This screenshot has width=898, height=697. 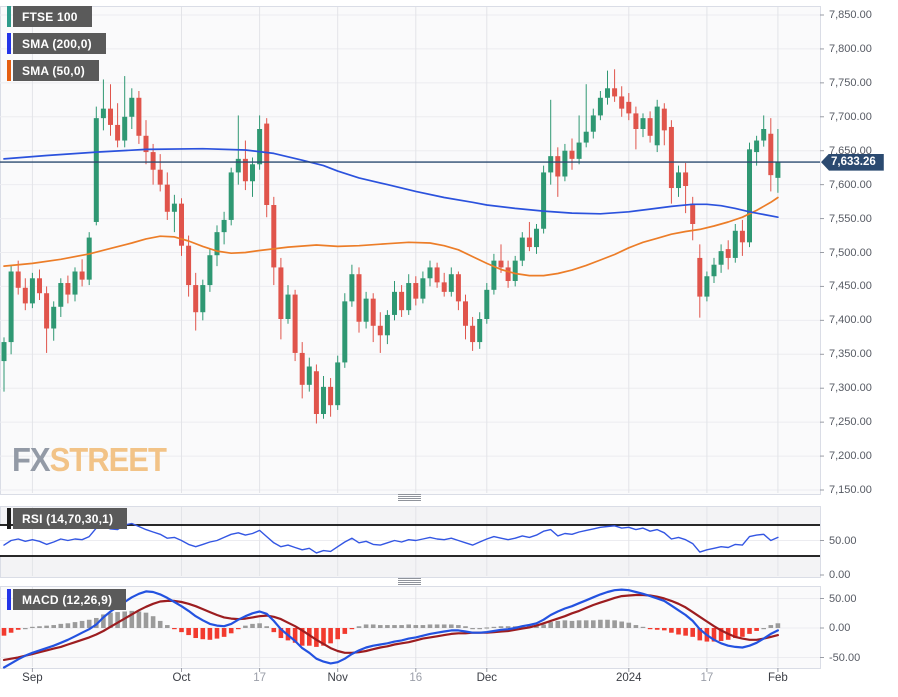 What do you see at coordinates (409, 497) in the screenshot?
I see `panel-resize-grip-top` at bounding box center [409, 497].